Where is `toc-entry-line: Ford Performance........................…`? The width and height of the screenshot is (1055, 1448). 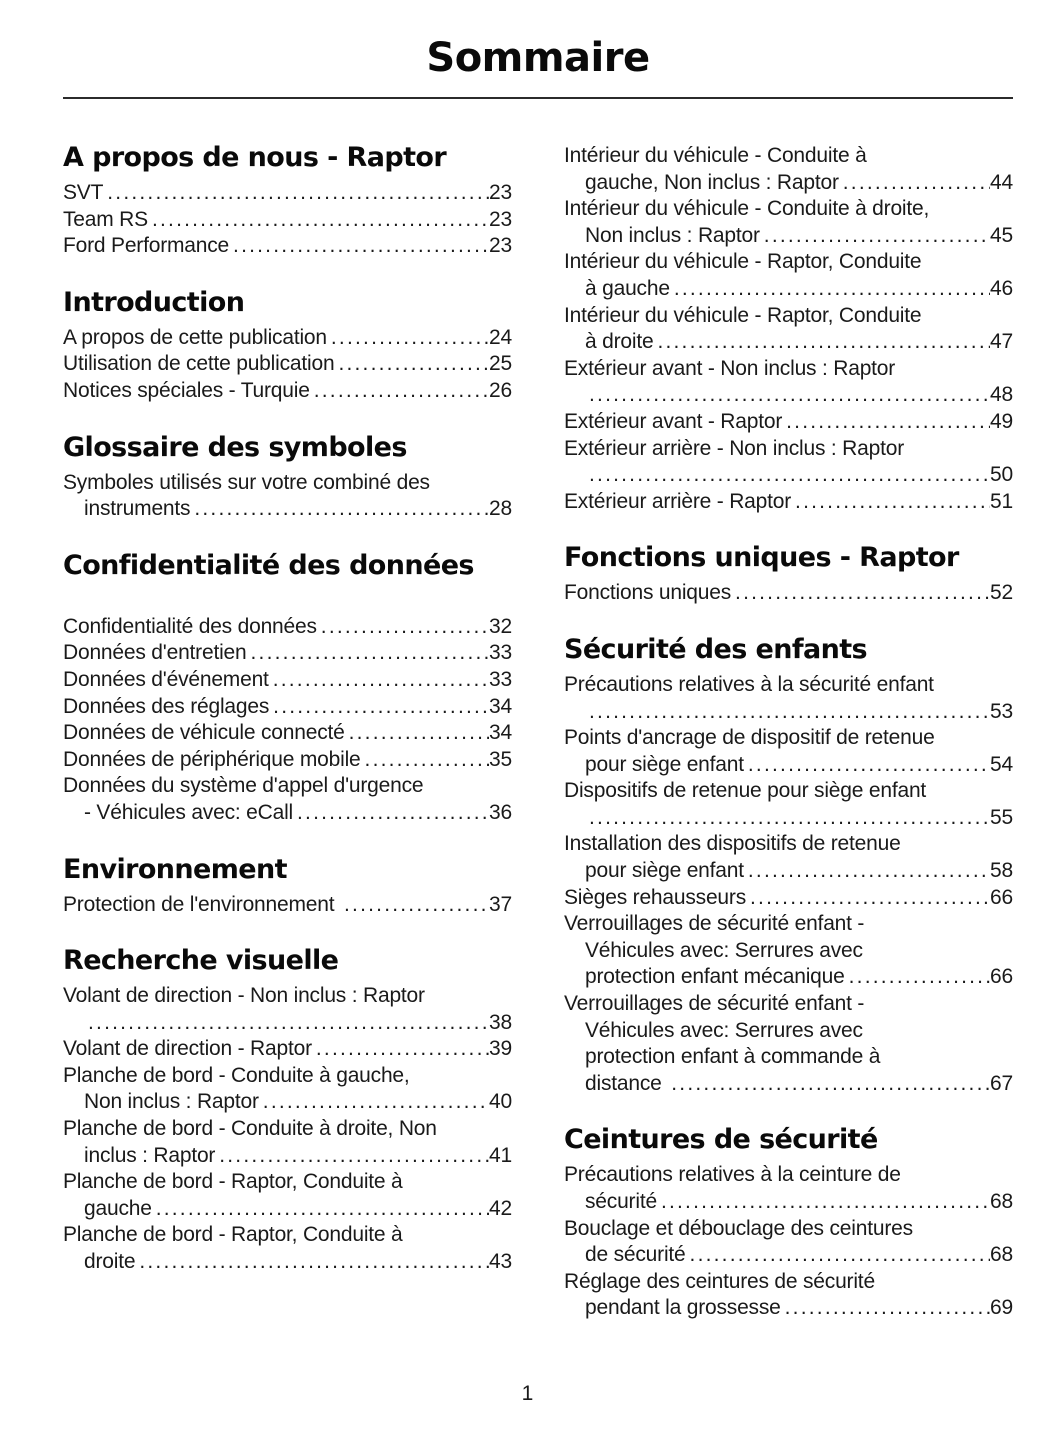 toc-entry-line: Ford Performance........................… is located at coordinates (287, 246).